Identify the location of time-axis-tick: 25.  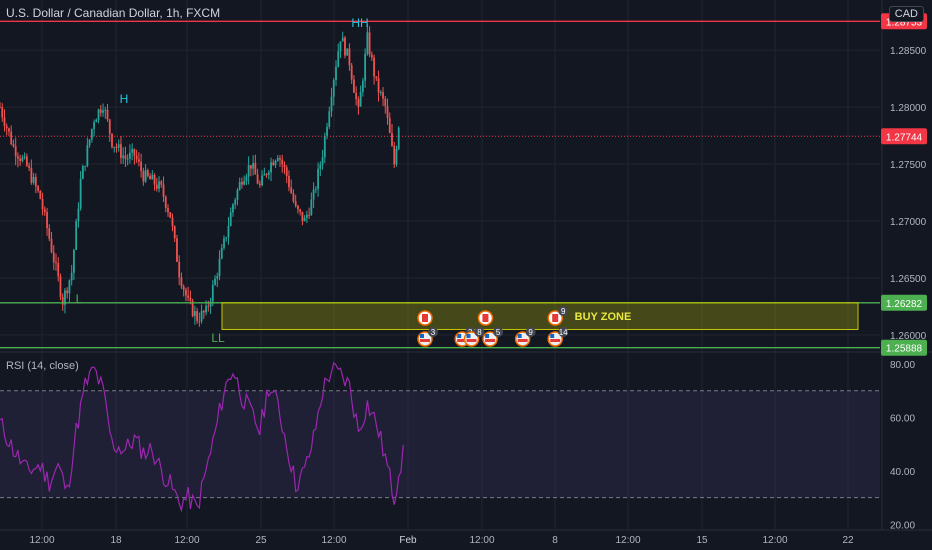
(261, 540).